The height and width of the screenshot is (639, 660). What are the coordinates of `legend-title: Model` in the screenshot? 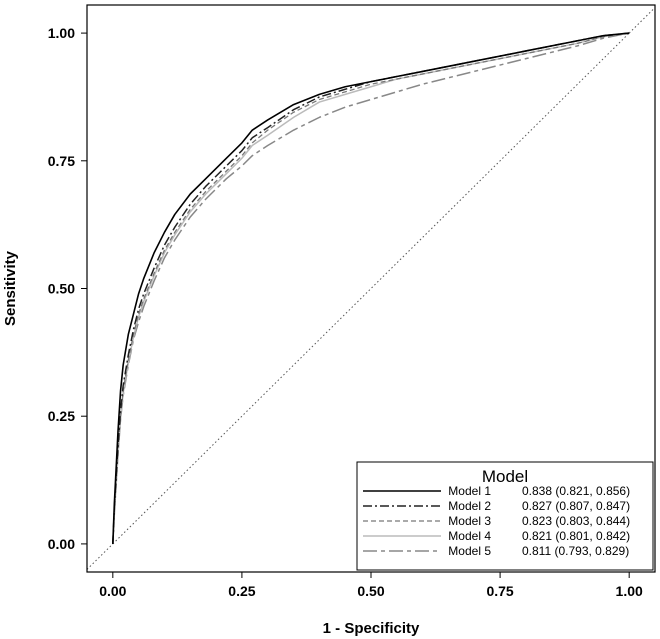 It's located at (505, 476).